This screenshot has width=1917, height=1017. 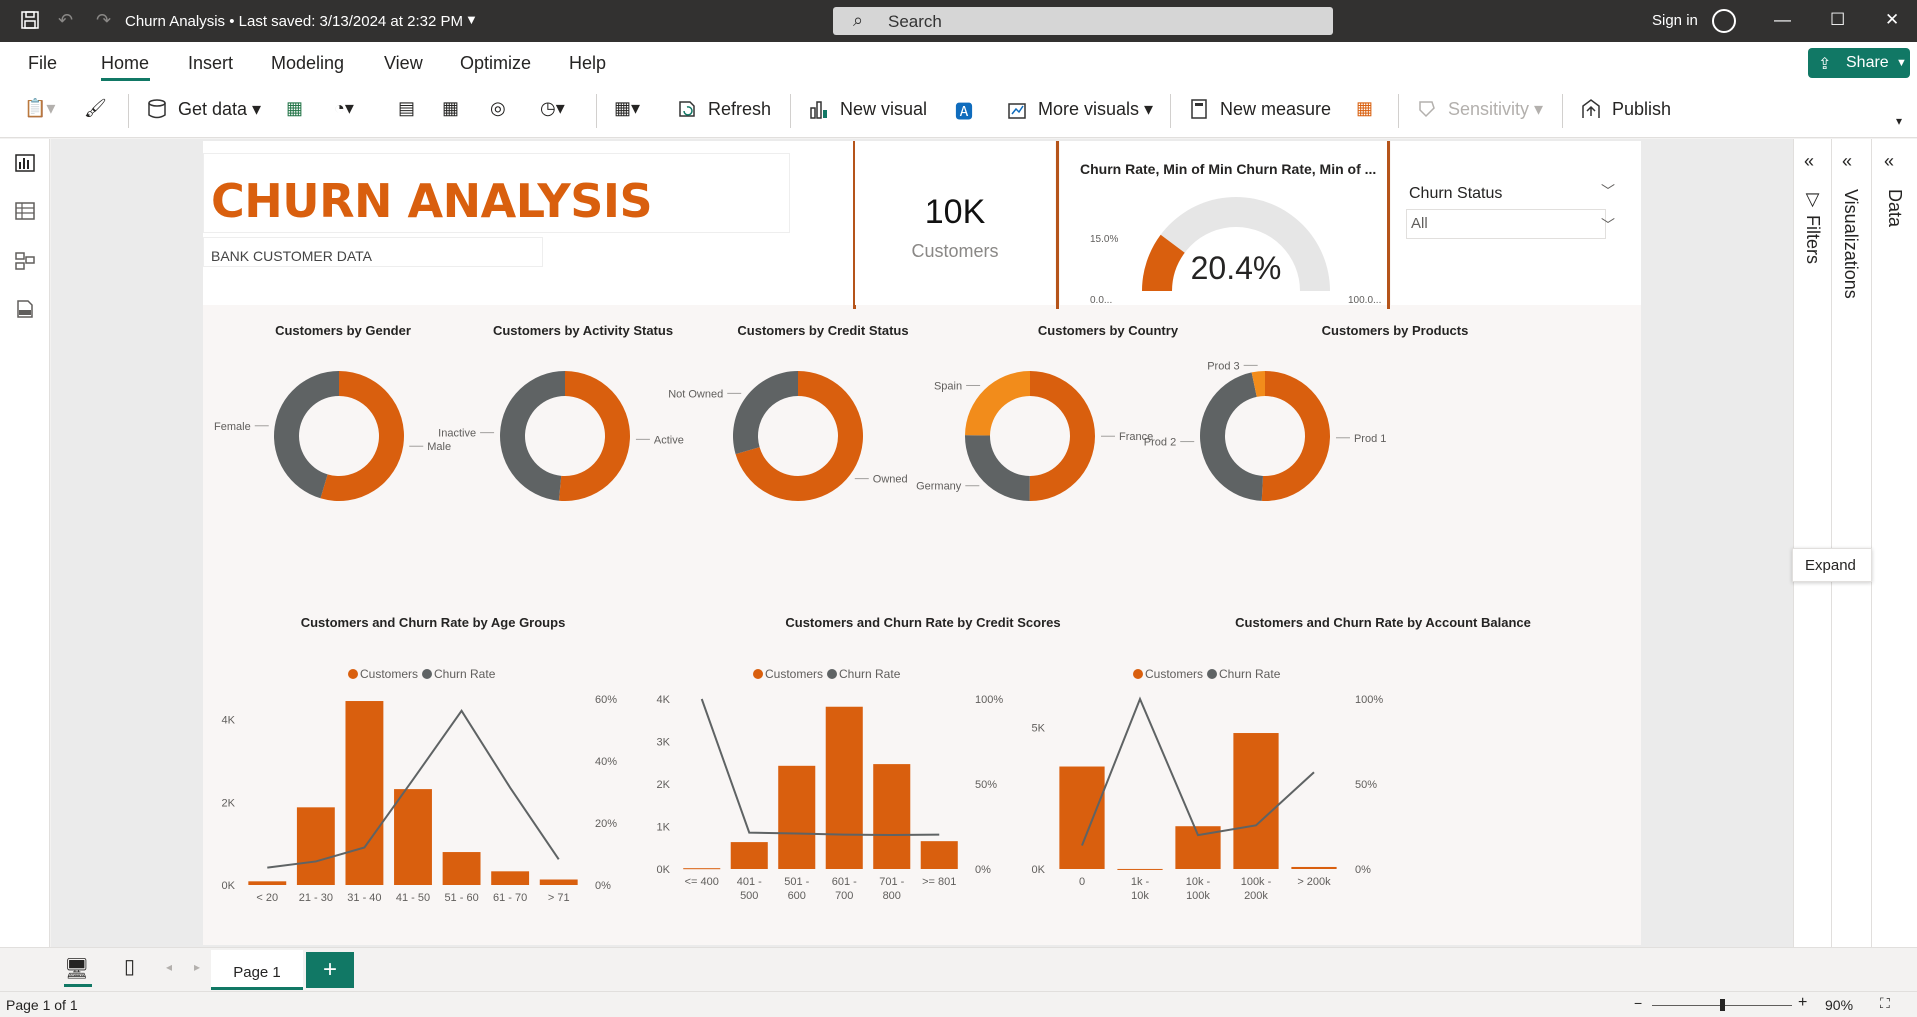 What do you see at coordinates (552, 108) in the screenshot?
I see `transform-icon: ◷▾` at bounding box center [552, 108].